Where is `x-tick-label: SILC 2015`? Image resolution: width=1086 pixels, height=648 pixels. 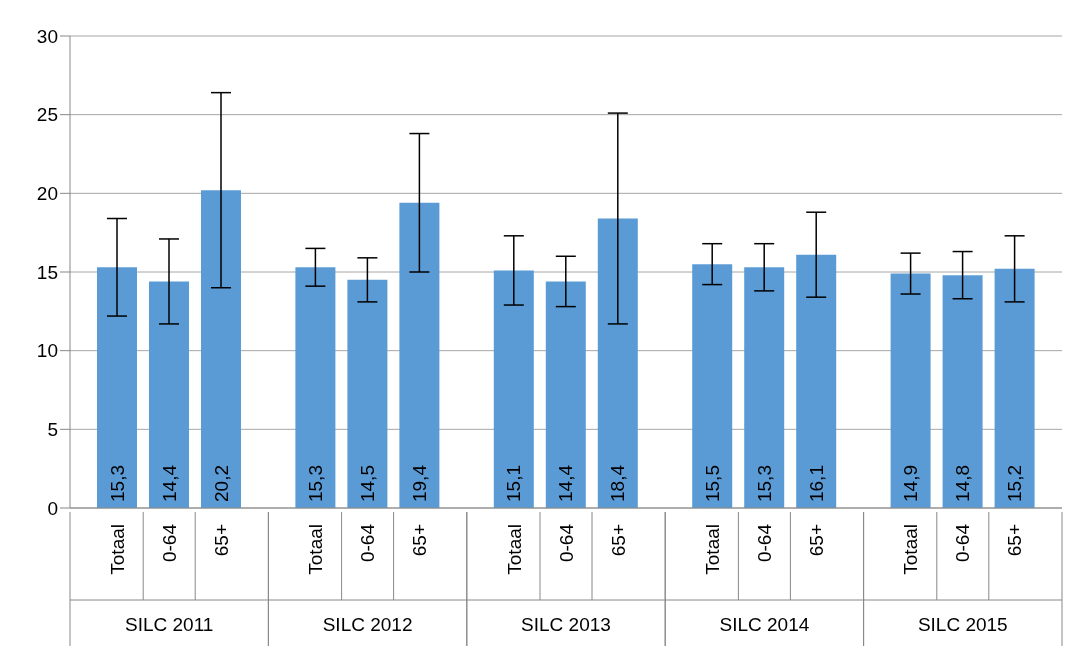 x-tick-label: SILC 2015 is located at coordinates (962, 624).